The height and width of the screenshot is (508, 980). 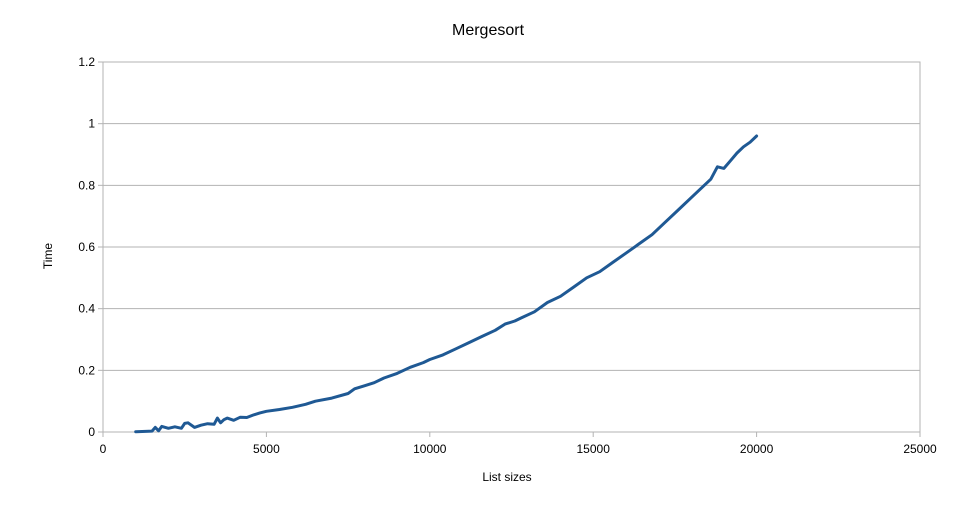 What do you see at coordinates (86, 309) in the screenshot?
I see `y-tick-label: 0.4` at bounding box center [86, 309].